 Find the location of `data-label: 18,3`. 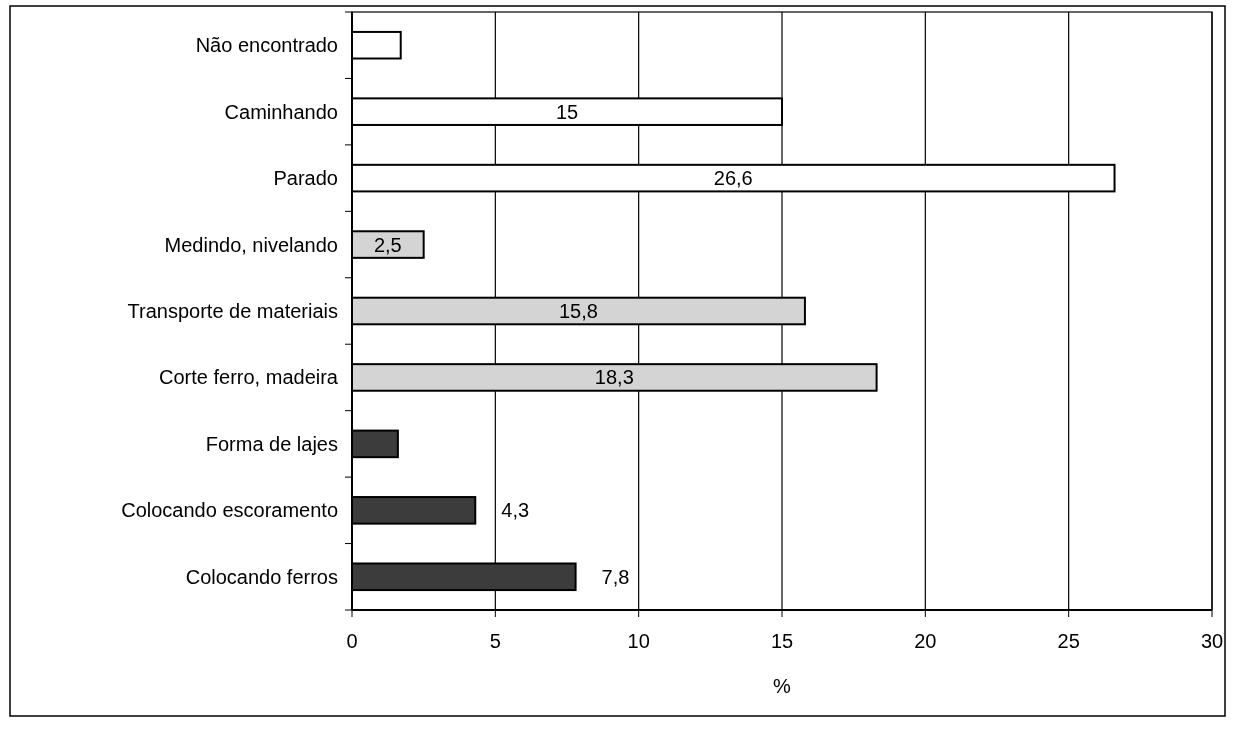

data-label: 18,3 is located at coordinates (614, 377).